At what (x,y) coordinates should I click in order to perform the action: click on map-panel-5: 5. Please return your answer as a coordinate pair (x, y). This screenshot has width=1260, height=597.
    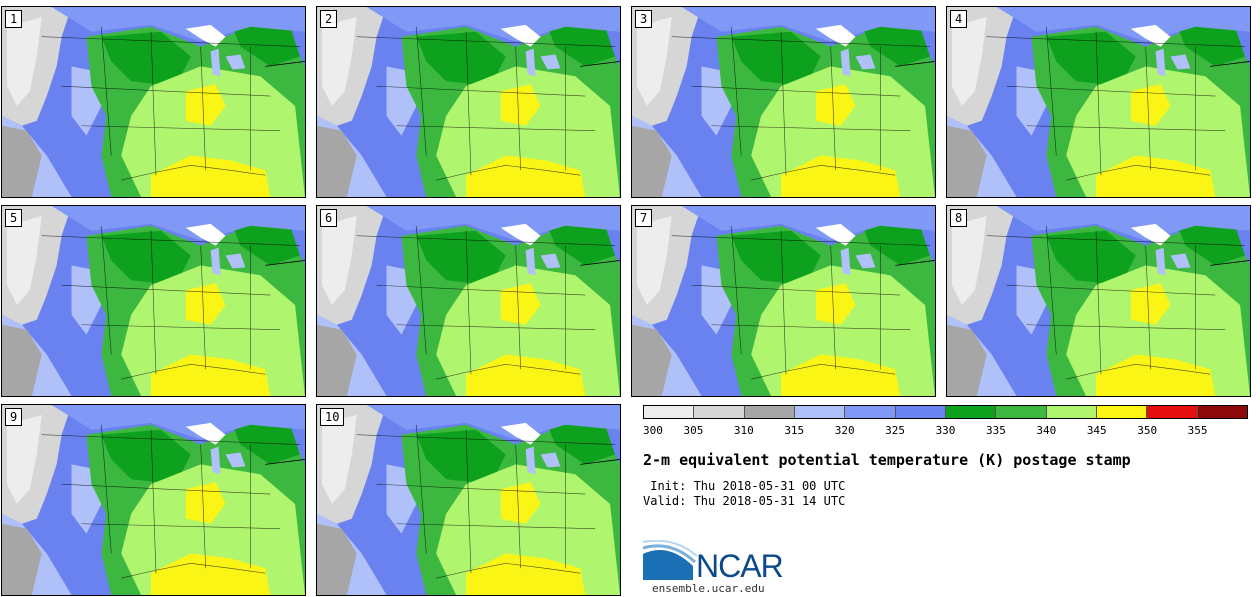
    Looking at the image, I should click on (153, 301).